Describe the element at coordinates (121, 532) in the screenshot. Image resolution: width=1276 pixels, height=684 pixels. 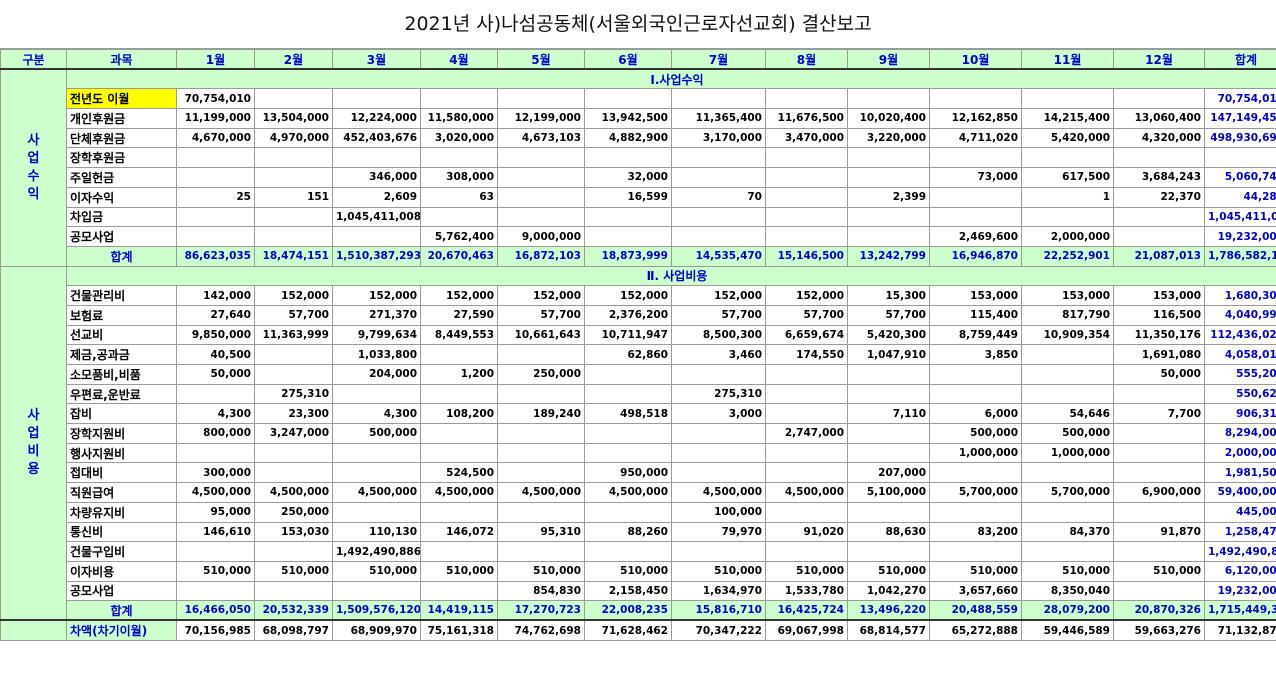
I see `row-label: 통신비` at that location.